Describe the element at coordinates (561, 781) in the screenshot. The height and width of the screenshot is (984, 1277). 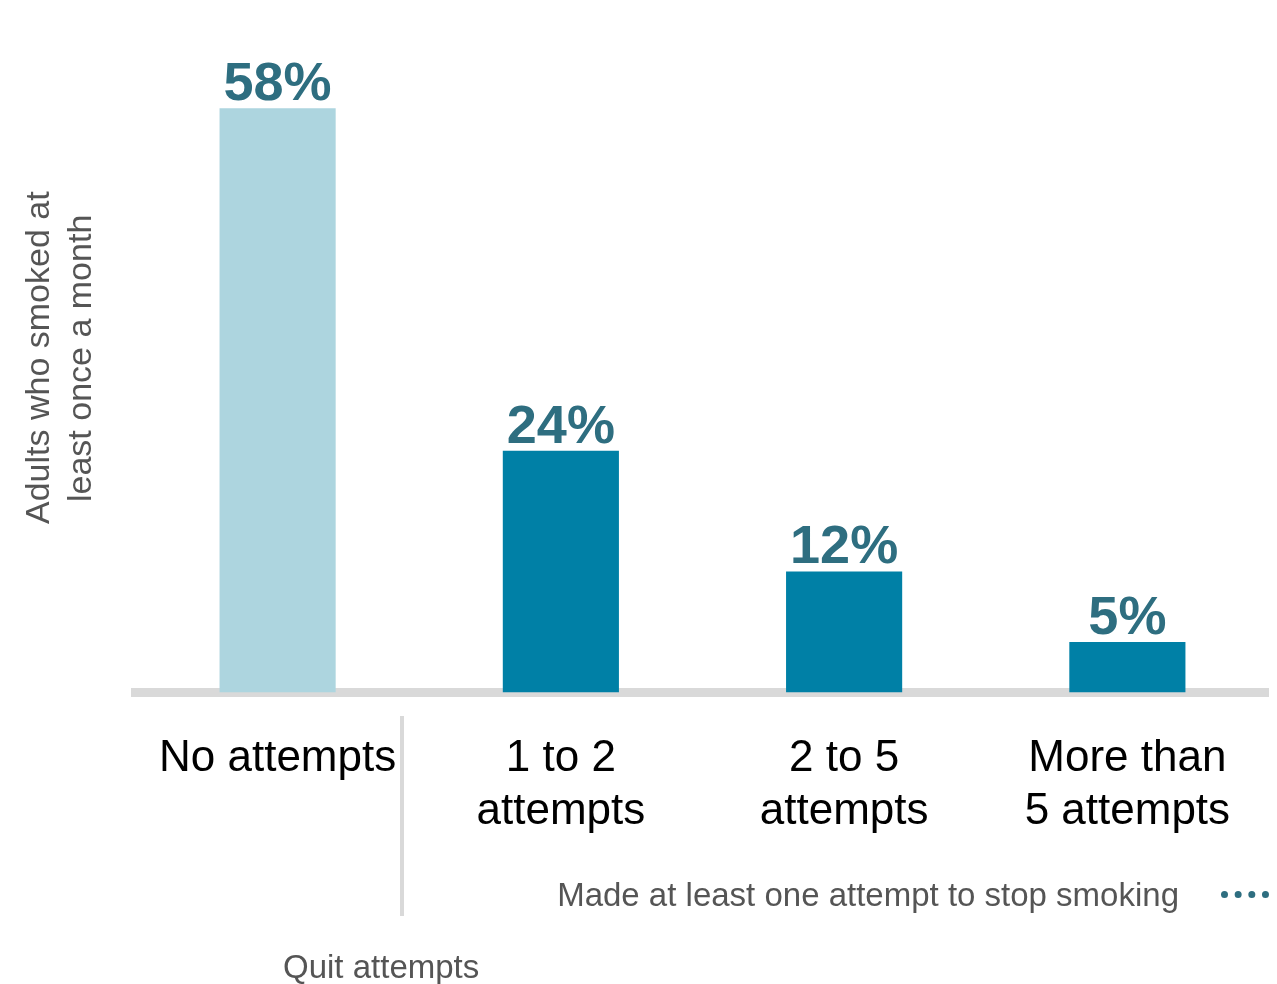
I see `x-tick-label: 1 to 2 attempts` at that location.